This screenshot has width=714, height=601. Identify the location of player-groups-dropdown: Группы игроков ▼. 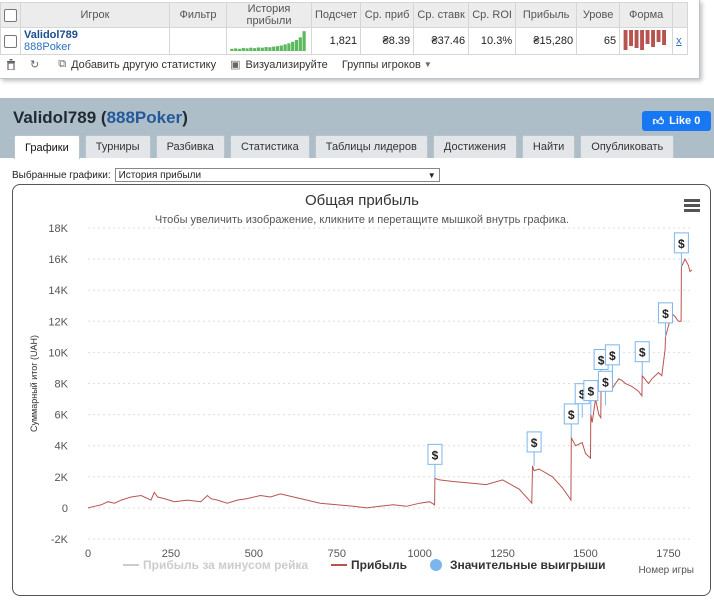
(389, 65).